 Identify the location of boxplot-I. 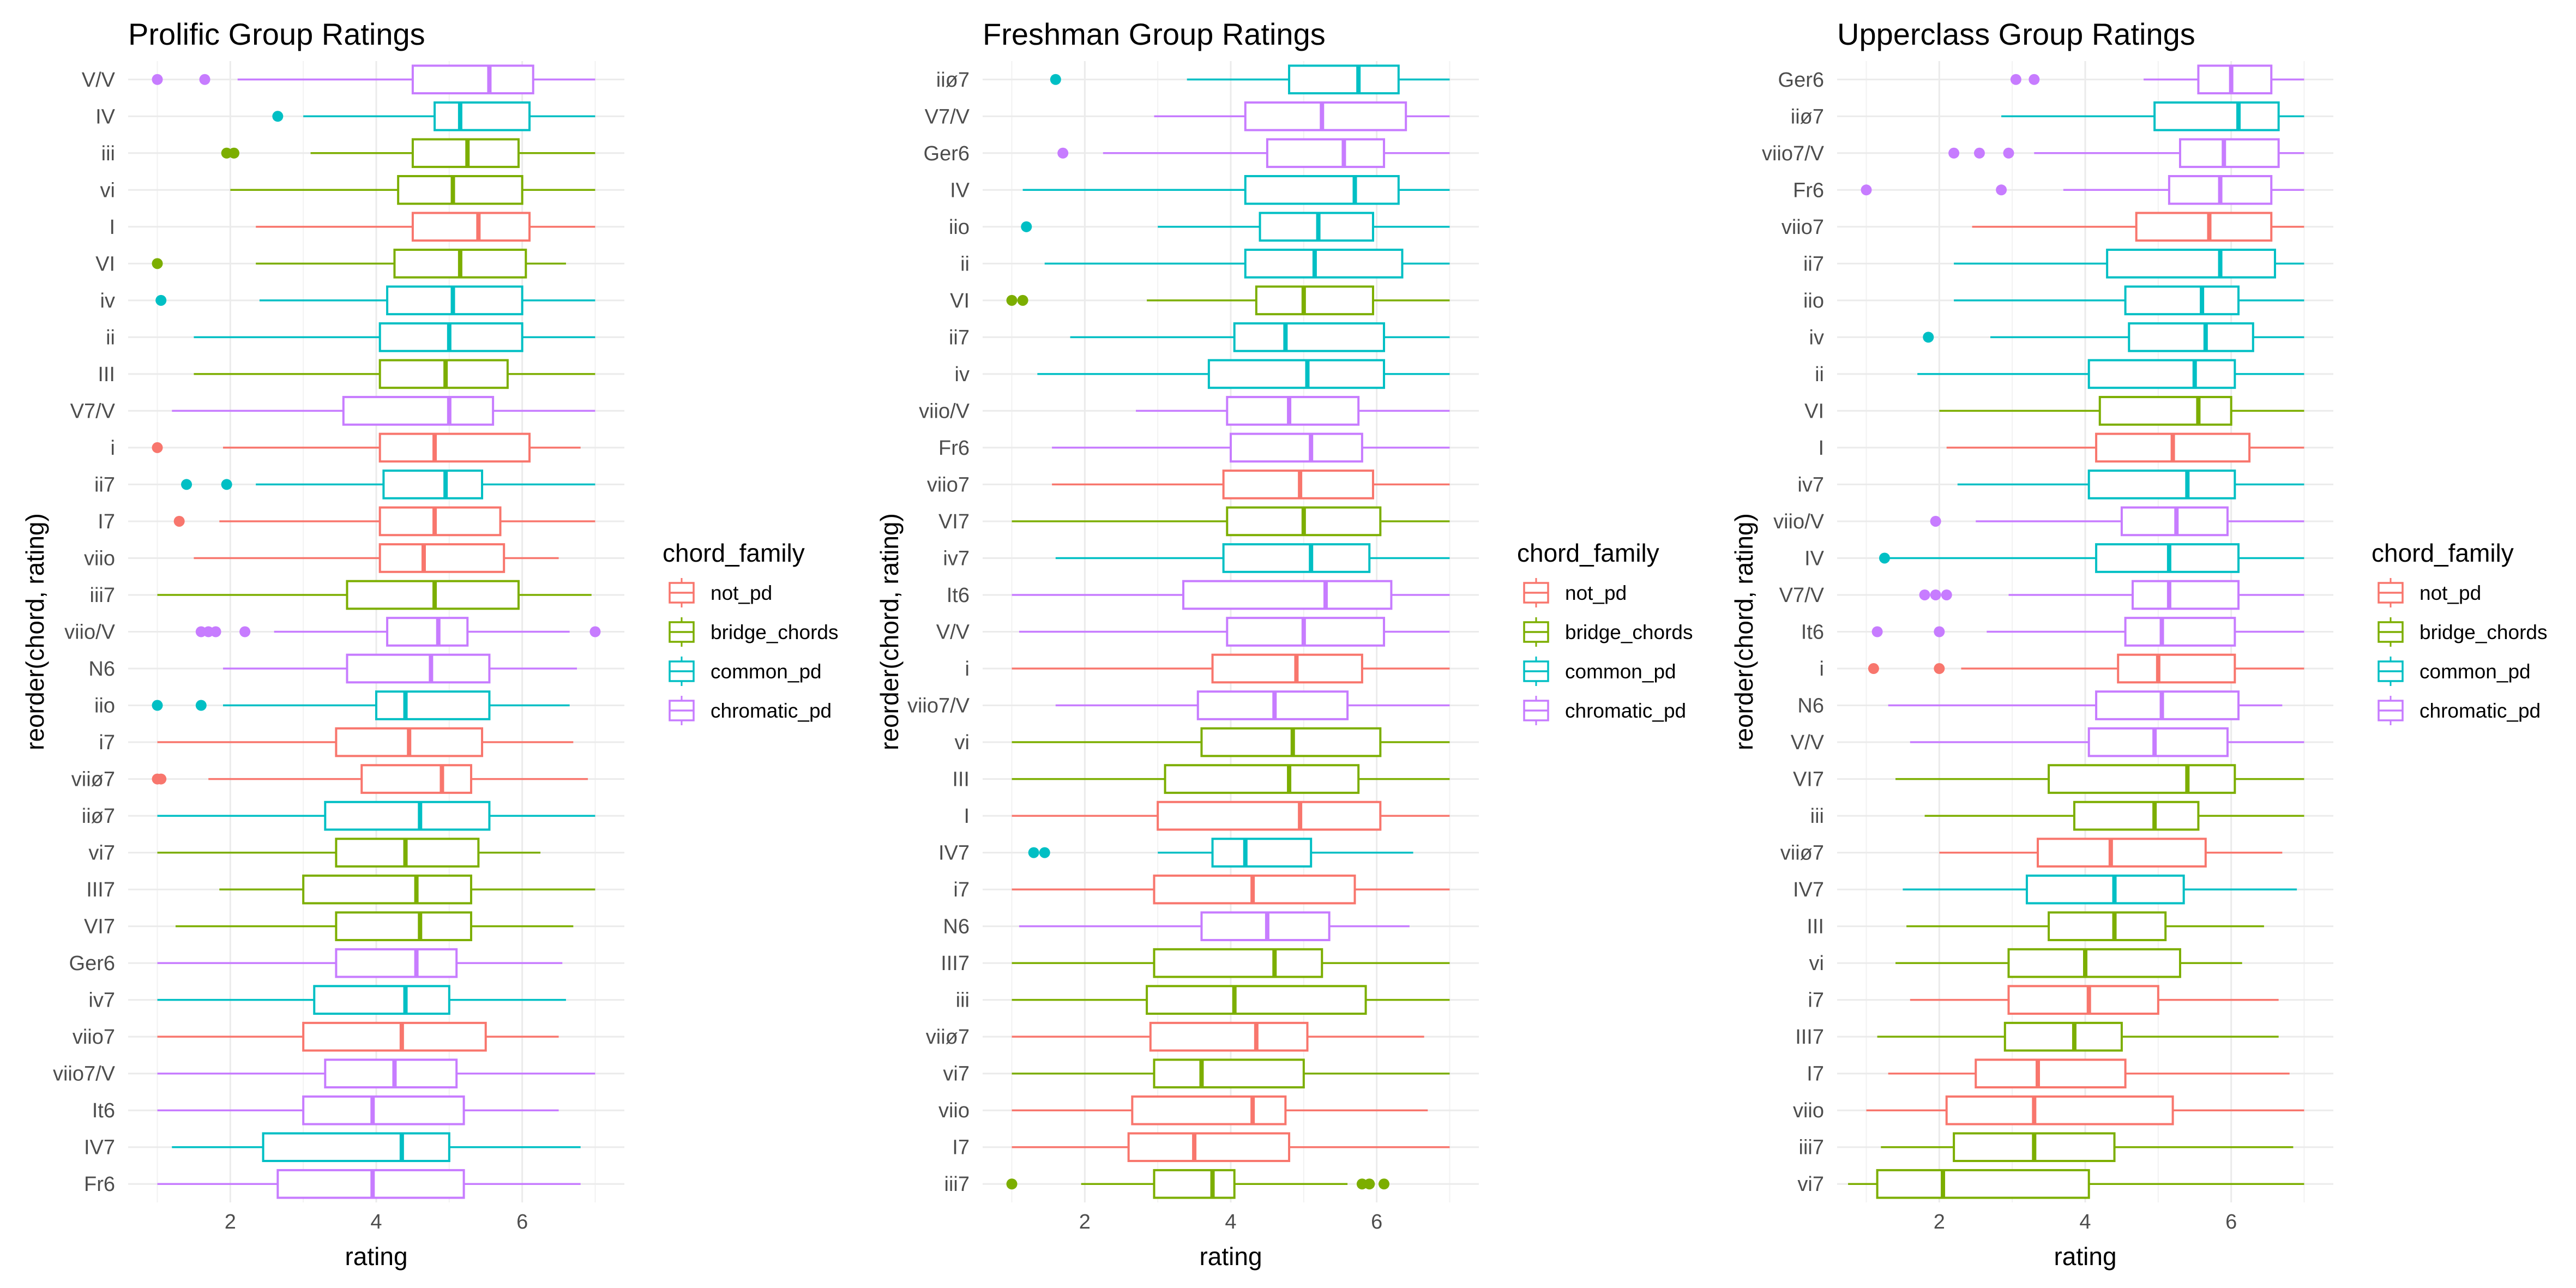
(2125, 447).